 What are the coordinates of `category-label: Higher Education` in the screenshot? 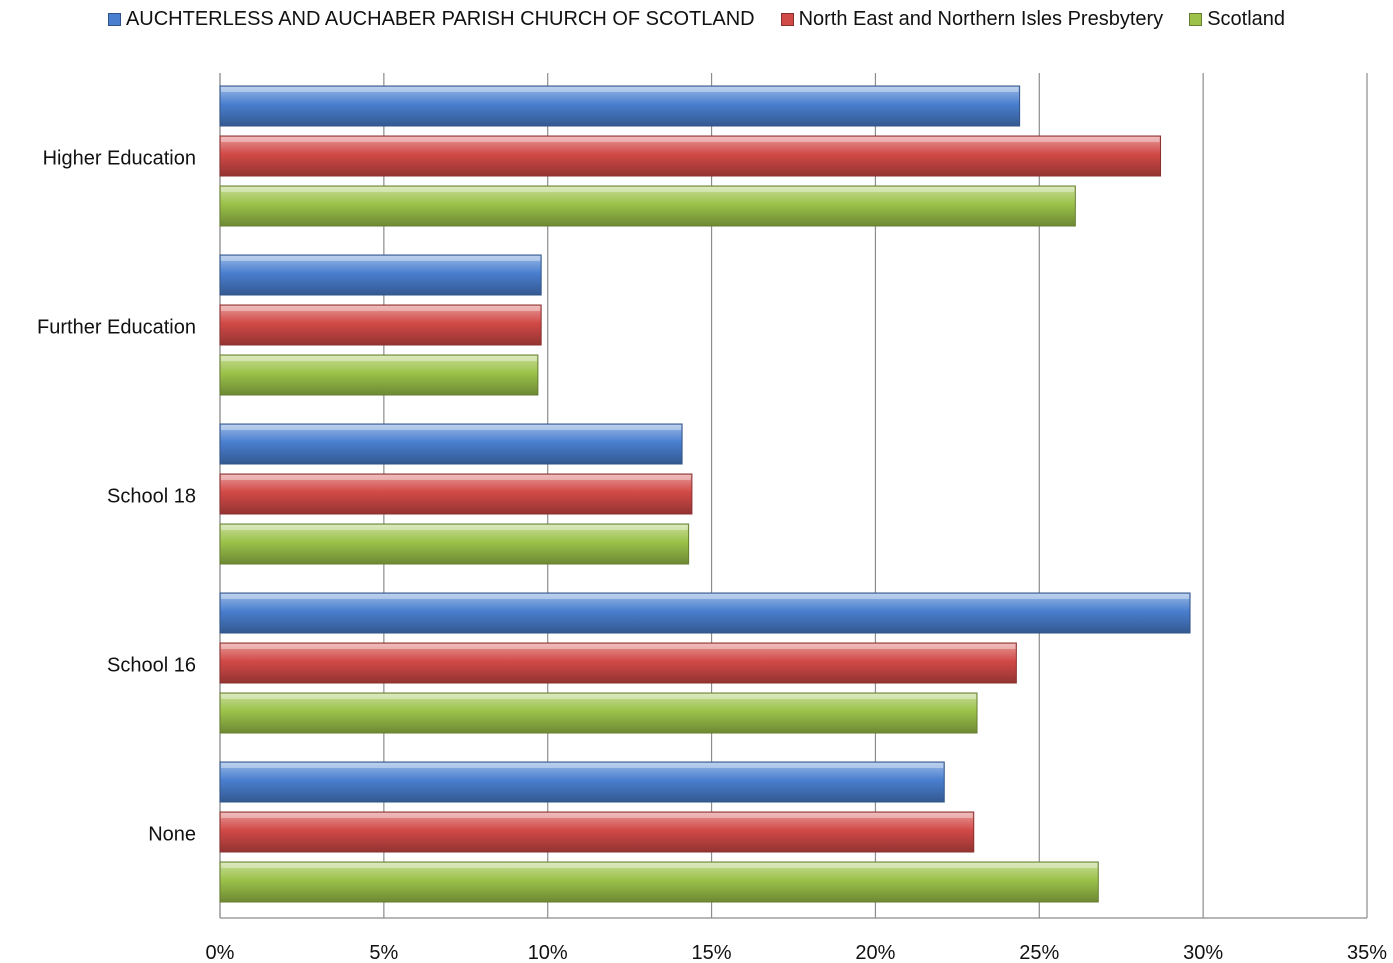 It's located at (119, 159).